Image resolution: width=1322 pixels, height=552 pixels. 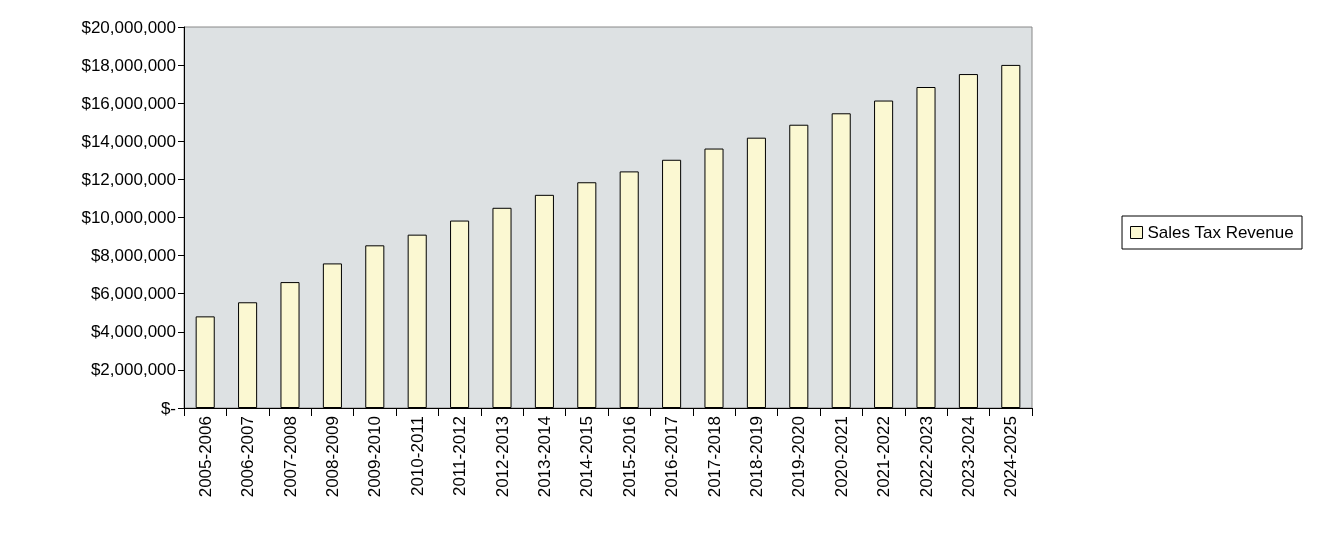 I want to click on y-tick-label: $16,000,000, so click(x=128, y=103).